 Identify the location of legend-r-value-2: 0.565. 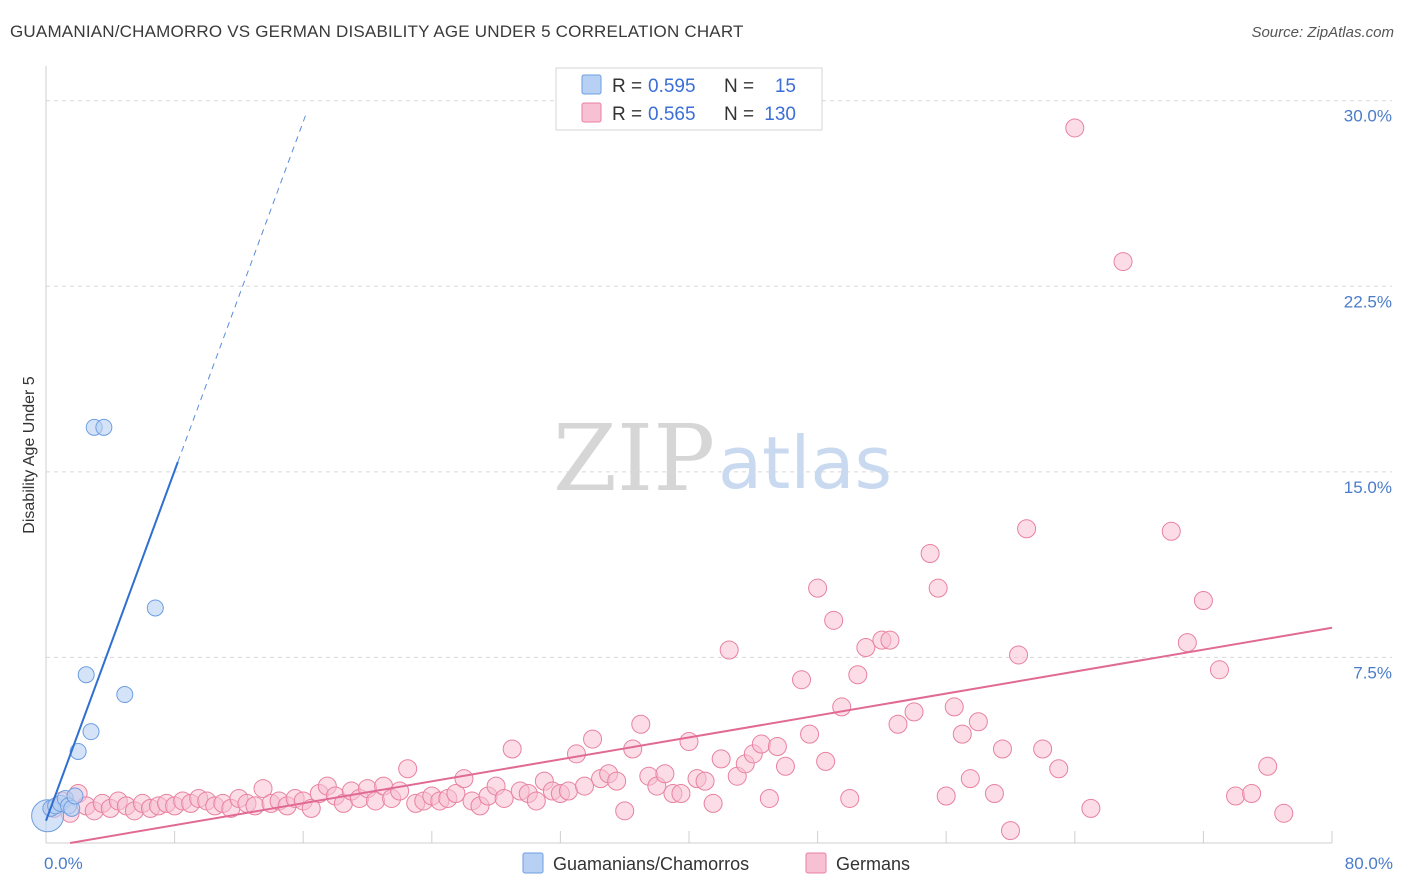
(672, 114).